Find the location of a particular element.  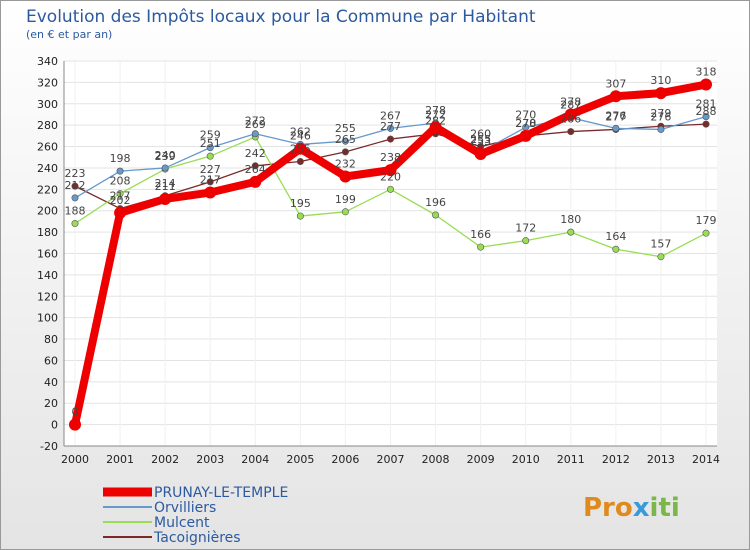

y-tick-label: 100 is located at coordinates (47, 318).